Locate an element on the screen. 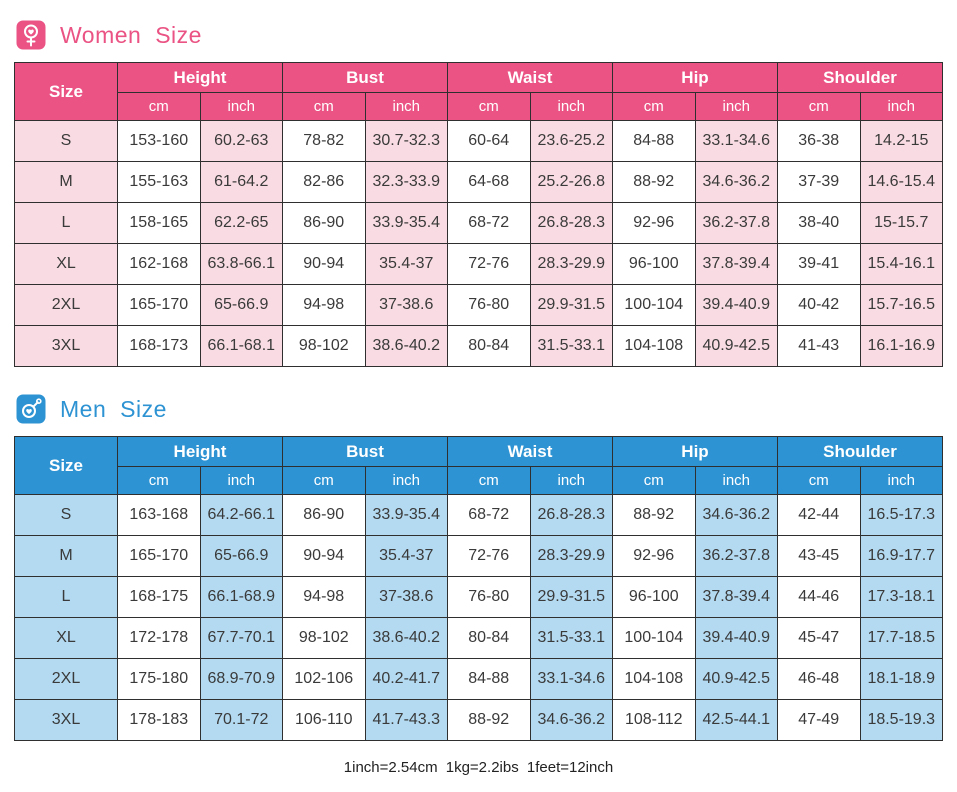 This screenshot has height=792, width=957. cm-value-cell: 90-94 is located at coordinates (324, 264).